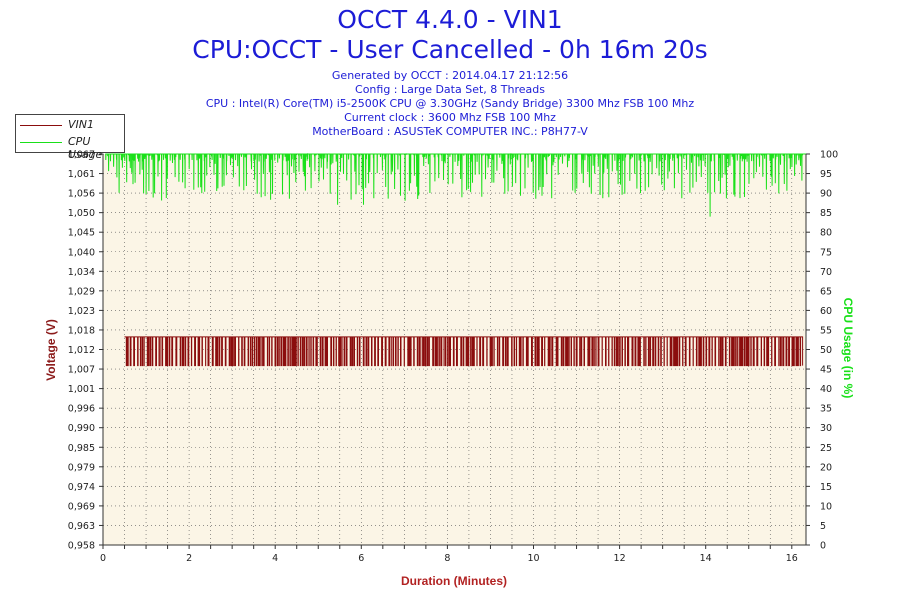  I want to click on x-tick-label: 4, so click(275, 558).